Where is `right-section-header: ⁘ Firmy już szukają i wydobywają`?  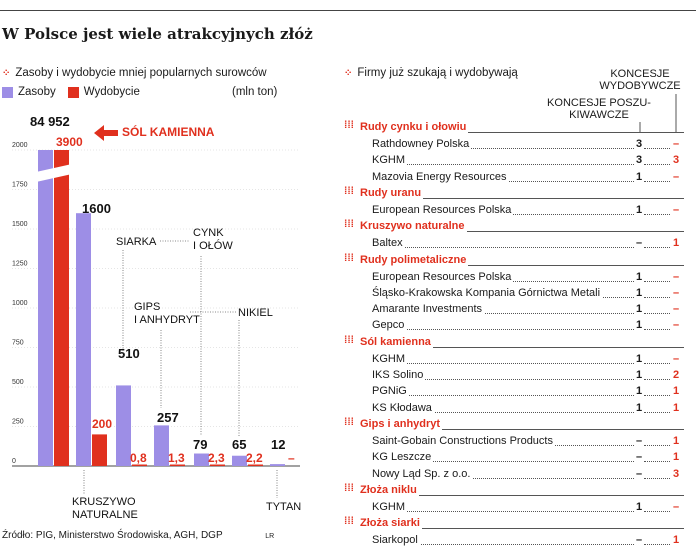 right-section-header: ⁘ Firmy już szukają i wydobywają is located at coordinates (431, 73).